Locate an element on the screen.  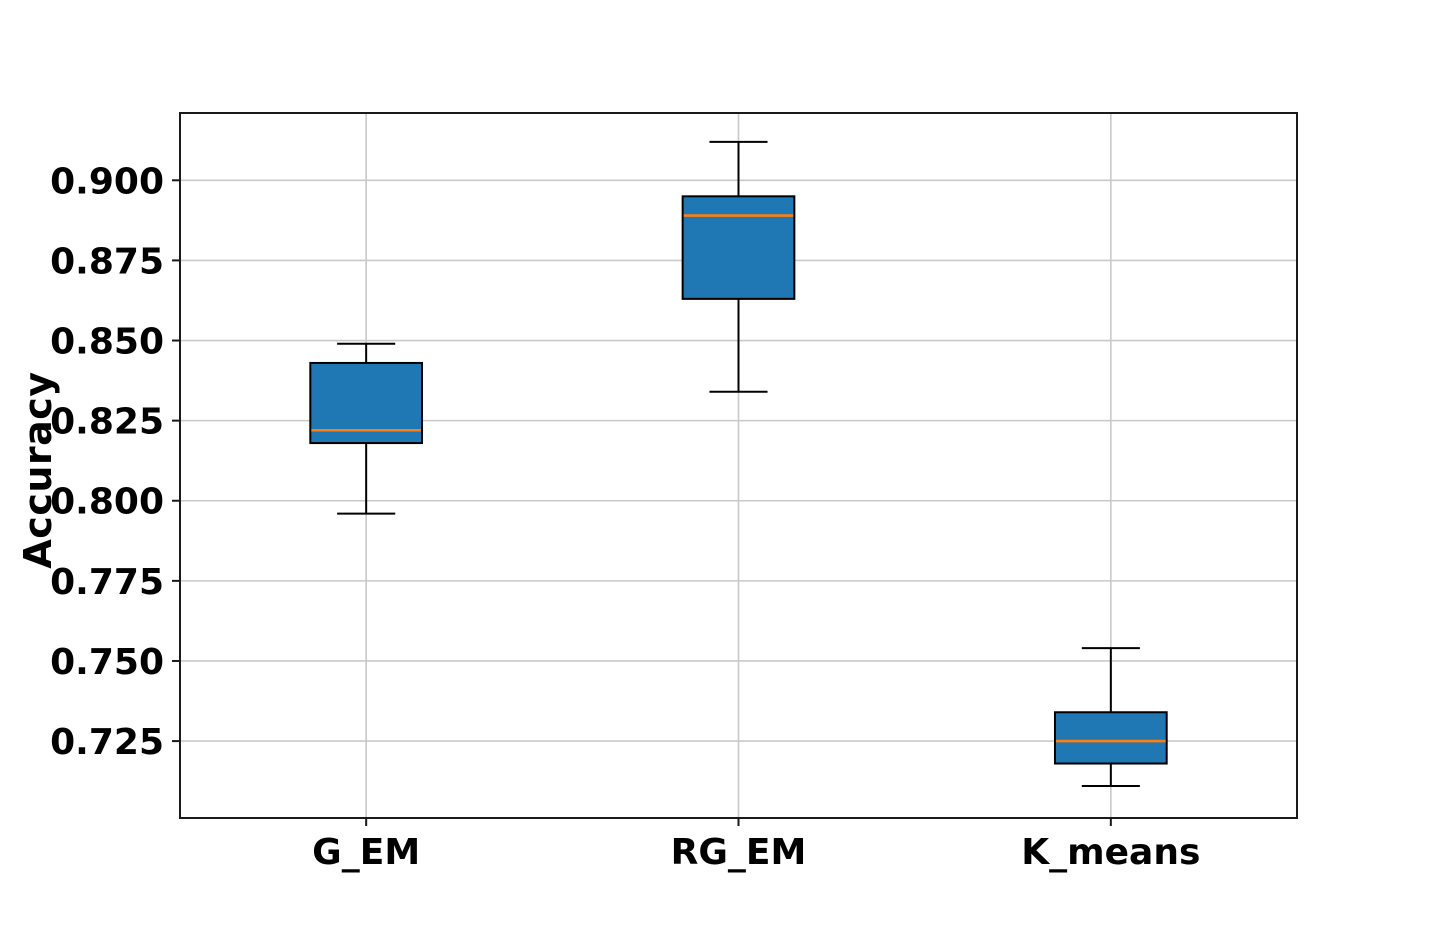
y-axis-label: Accuracy is located at coordinates (38, 470).